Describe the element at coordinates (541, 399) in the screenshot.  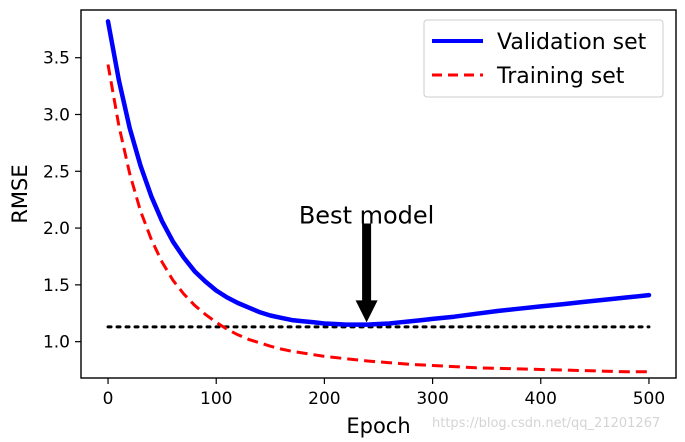
I see `x-tick-label: 400` at that location.